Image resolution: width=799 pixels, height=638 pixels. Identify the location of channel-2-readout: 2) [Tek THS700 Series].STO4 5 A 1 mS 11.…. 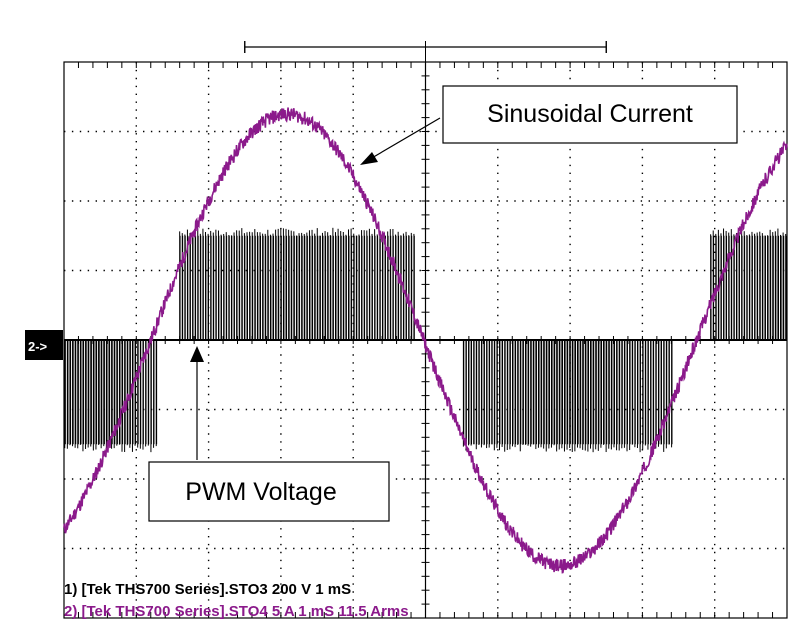
(236, 611).